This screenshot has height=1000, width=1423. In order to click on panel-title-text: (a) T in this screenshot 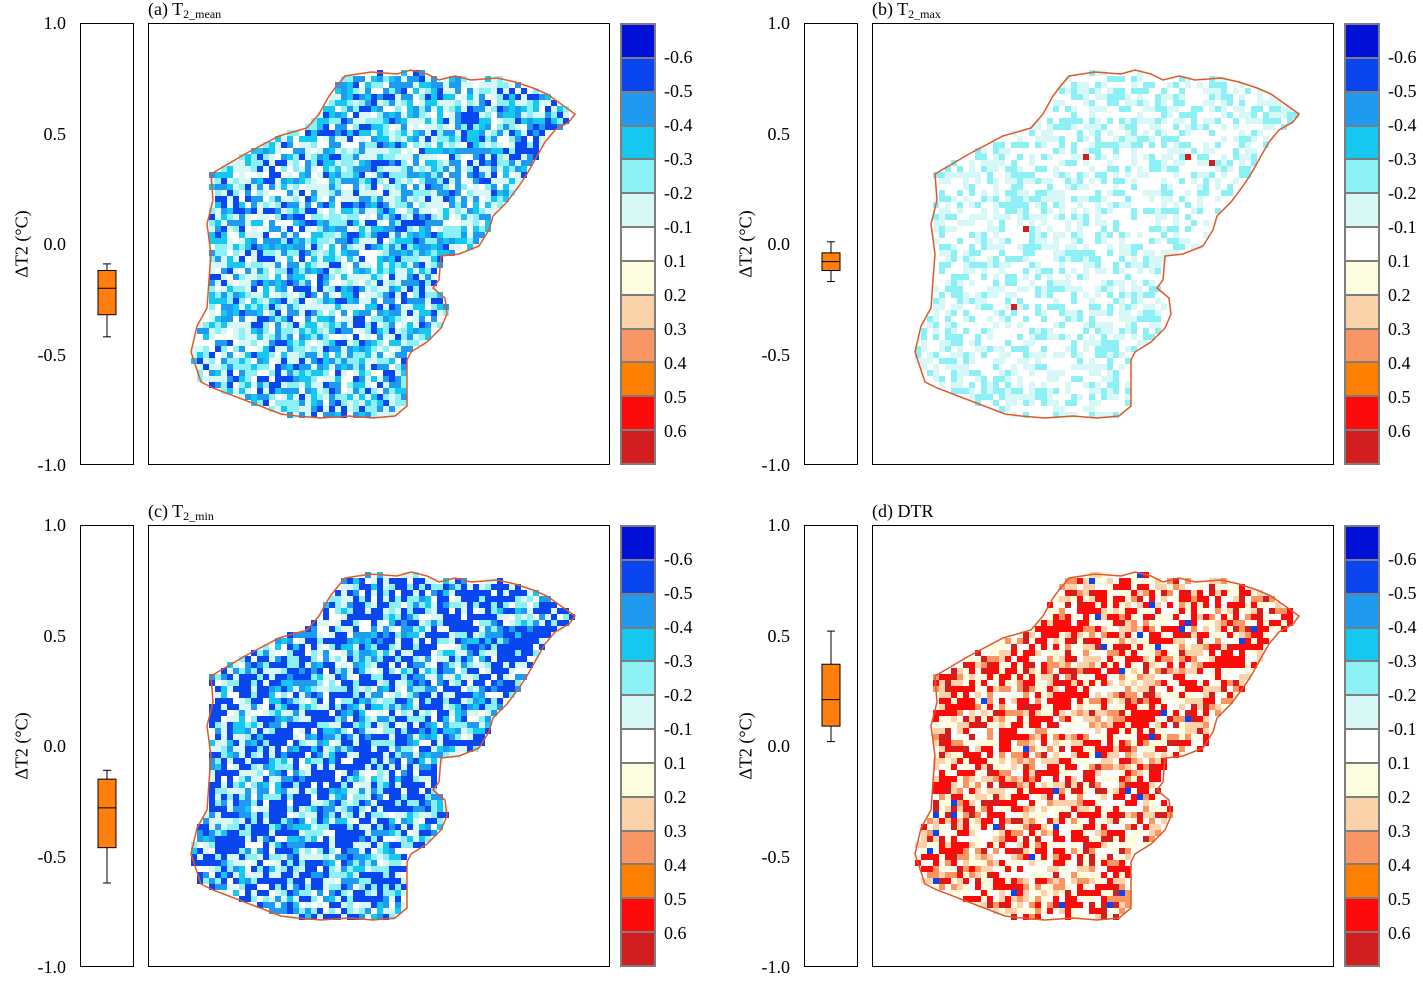, I will do `click(165, 9)`.